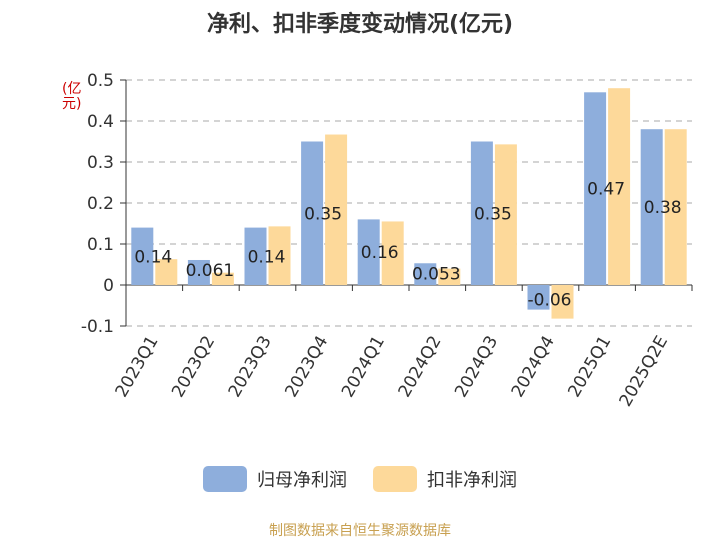 The image size is (720, 540). I want to click on x-tick-label: 2023Q3, so click(250, 367).